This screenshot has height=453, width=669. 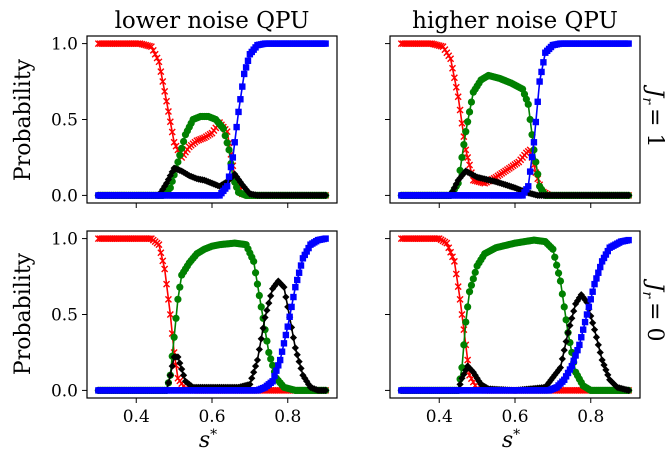 What do you see at coordinates (653, 310) in the screenshot?
I see `row-label-bottom: Jr= 0` at bounding box center [653, 310].